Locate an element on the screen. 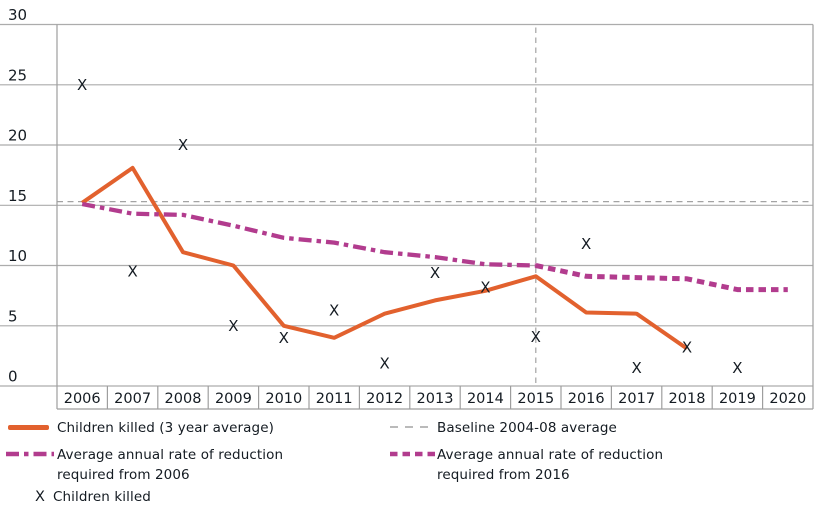 This screenshot has width=822, height=515. y-tick-label: 0 is located at coordinates (13, 377).